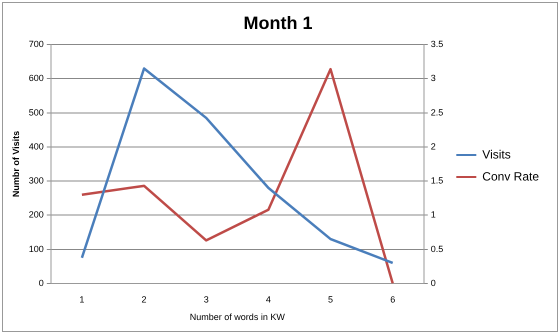 This screenshot has height=334, width=560. Describe the element at coordinates (36, 78) in the screenshot. I see `y-tick-label: 600` at that location.